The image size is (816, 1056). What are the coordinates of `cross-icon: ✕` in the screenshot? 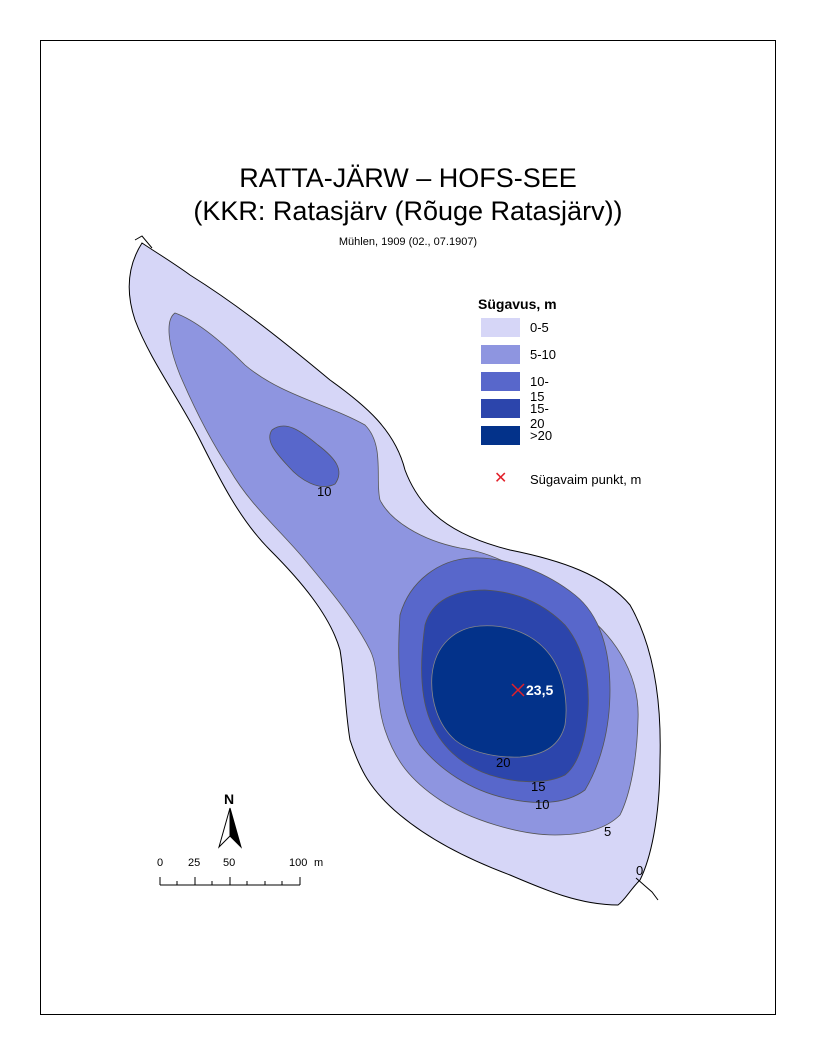 It's located at (501, 478).